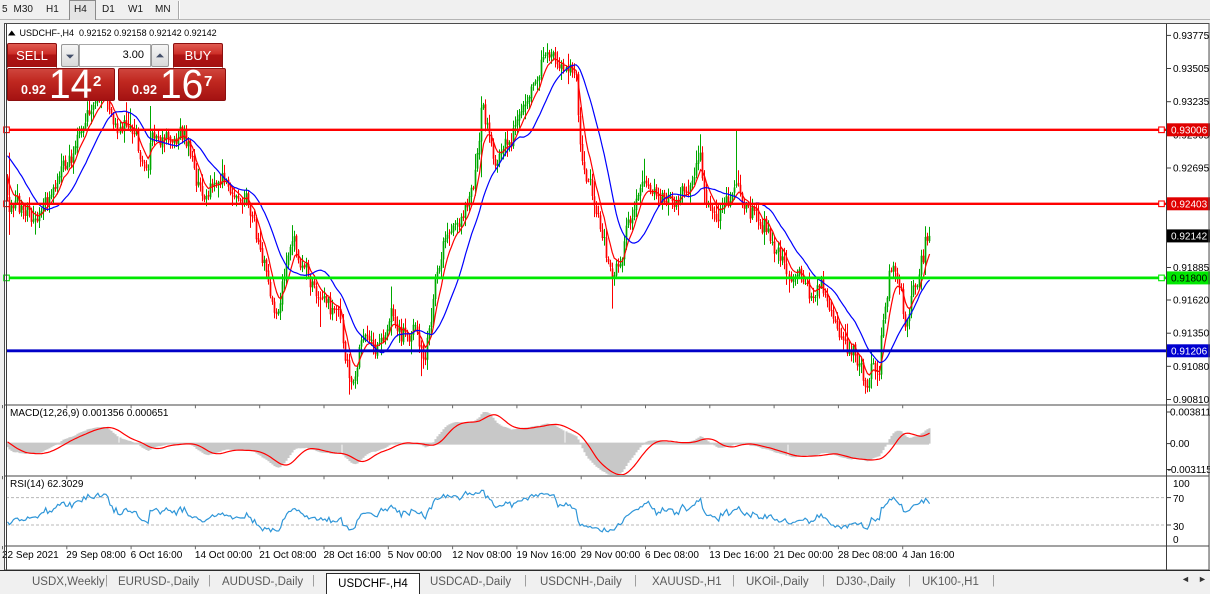  I want to click on svg-text: 0.91885, so click(1191, 268).